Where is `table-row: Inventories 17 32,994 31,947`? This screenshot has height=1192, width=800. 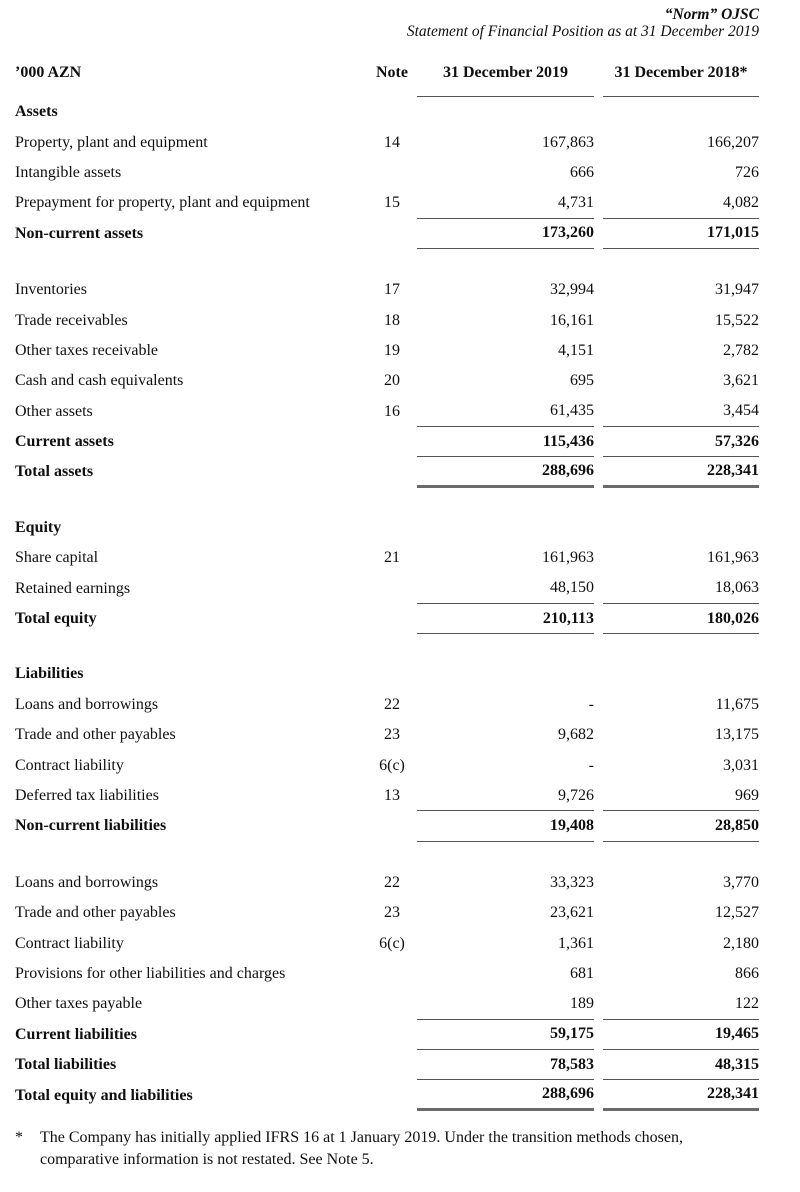
table-row: Inventories 17 32,994 31,947 is located at coordinates (387, 290).